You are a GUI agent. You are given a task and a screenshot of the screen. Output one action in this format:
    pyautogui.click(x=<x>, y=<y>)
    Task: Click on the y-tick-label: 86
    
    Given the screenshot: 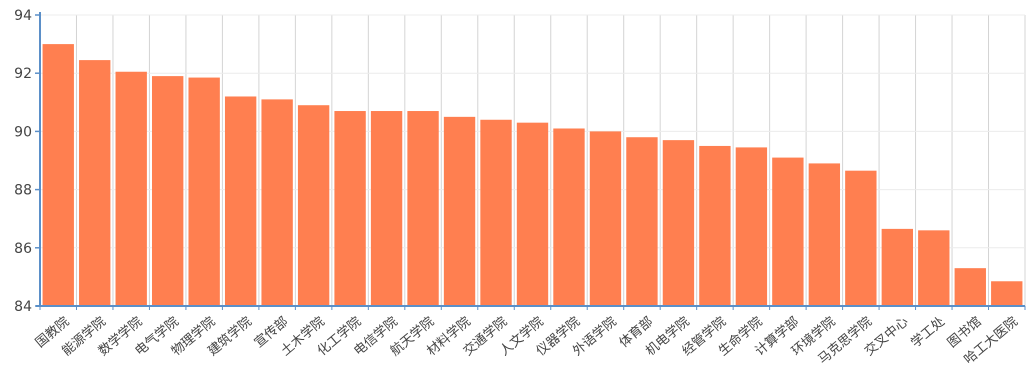 What is the action you would take?
    pyautogui.click(x=23, y=249)
    